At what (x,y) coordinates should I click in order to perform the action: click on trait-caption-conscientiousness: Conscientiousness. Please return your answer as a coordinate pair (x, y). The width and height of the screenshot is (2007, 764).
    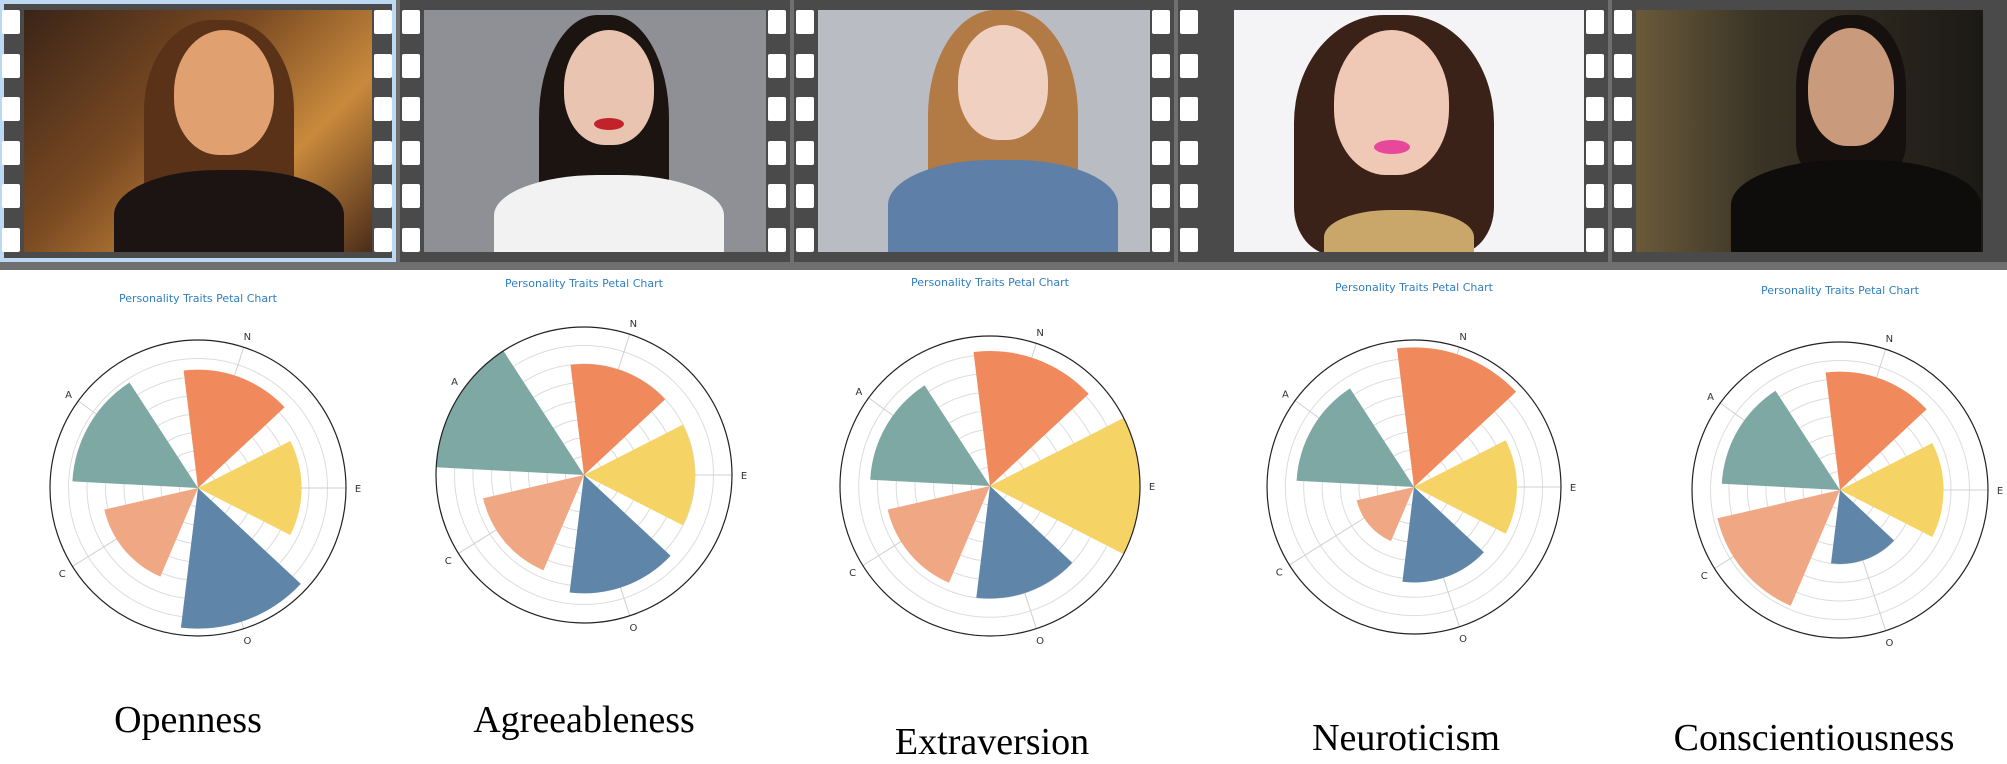
    Looking at the image, I should click on (1814, 738).